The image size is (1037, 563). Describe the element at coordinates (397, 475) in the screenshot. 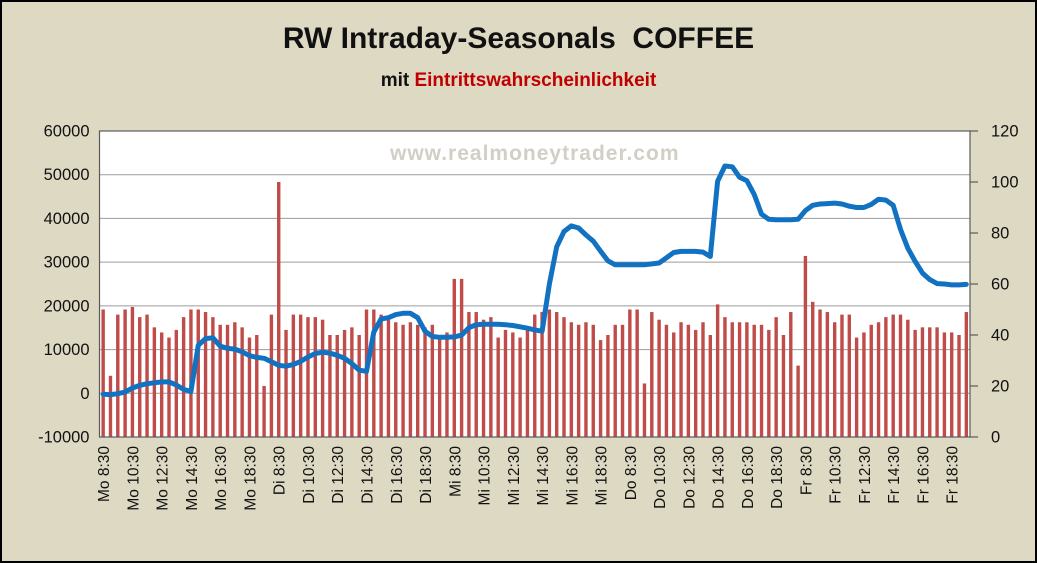

I see `x-tick-label: Di 16:30` at that location.